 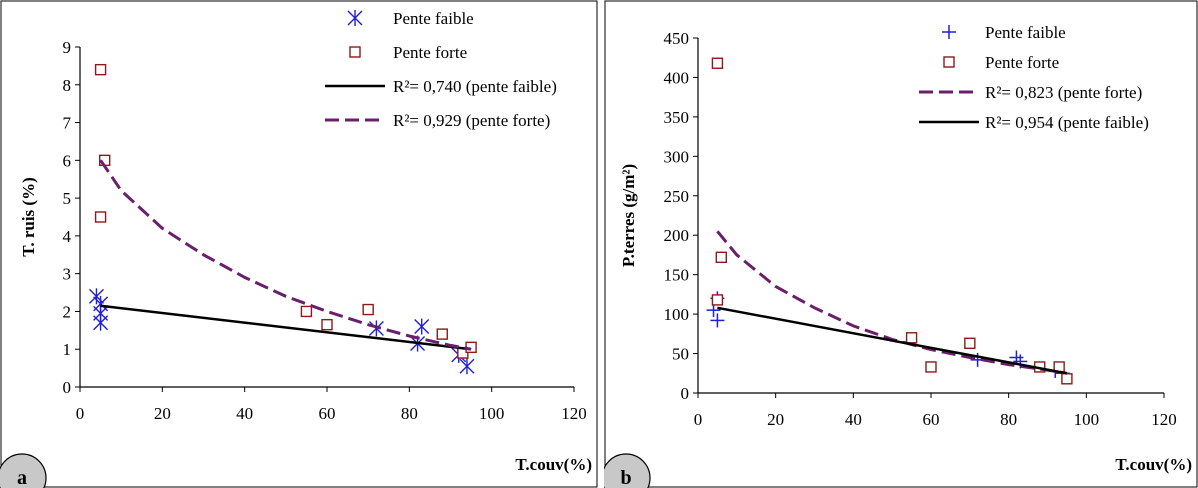 I want to click on panel-b-legend-item-0: Pente faible, so click(x=1004, y=32).